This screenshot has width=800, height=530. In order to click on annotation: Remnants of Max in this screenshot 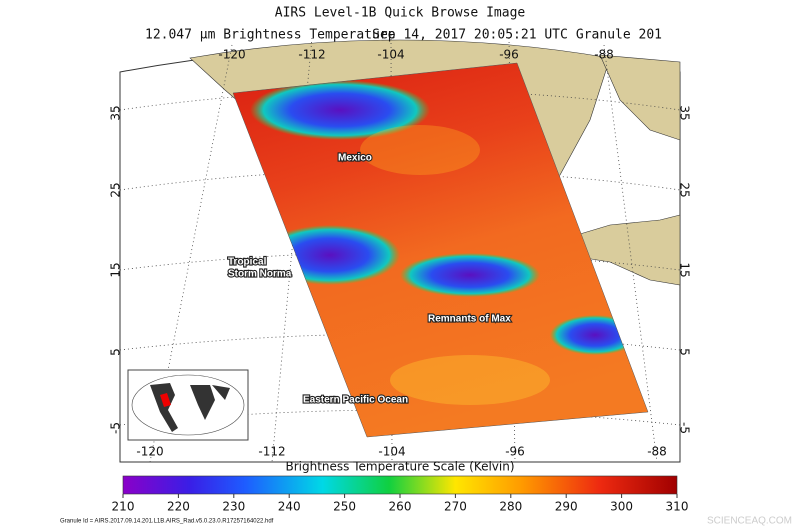, I will do `click(469, 319)`.